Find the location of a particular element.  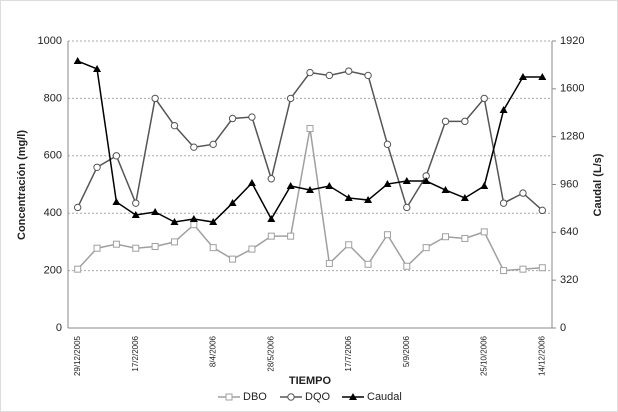

x-axis-title: TIEMPO is located at coordinates (310, 381).